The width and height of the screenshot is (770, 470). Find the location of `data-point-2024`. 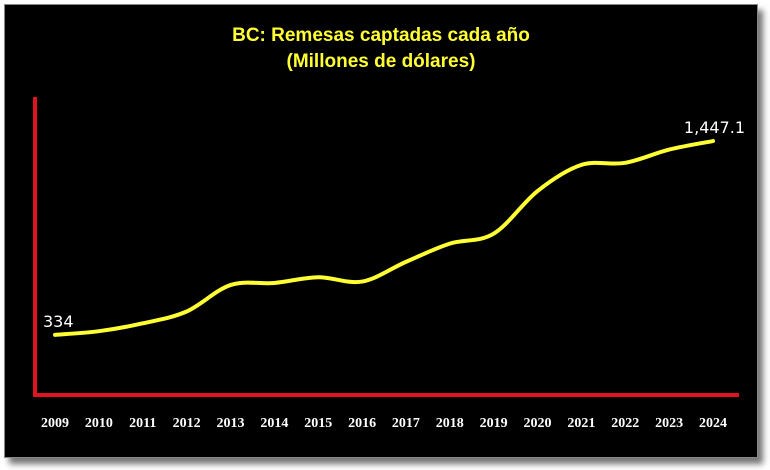

data-point-2024 is located at coordinates (713, 141).